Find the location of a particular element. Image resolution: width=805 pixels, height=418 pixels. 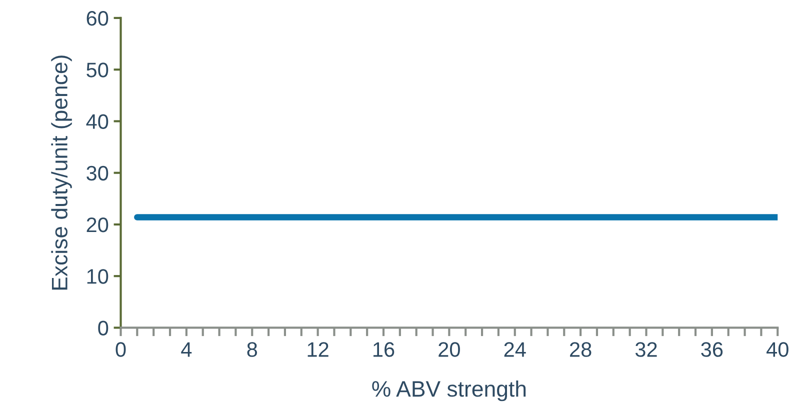

y-tick-label: 20 is located at coordinates (97, 224).